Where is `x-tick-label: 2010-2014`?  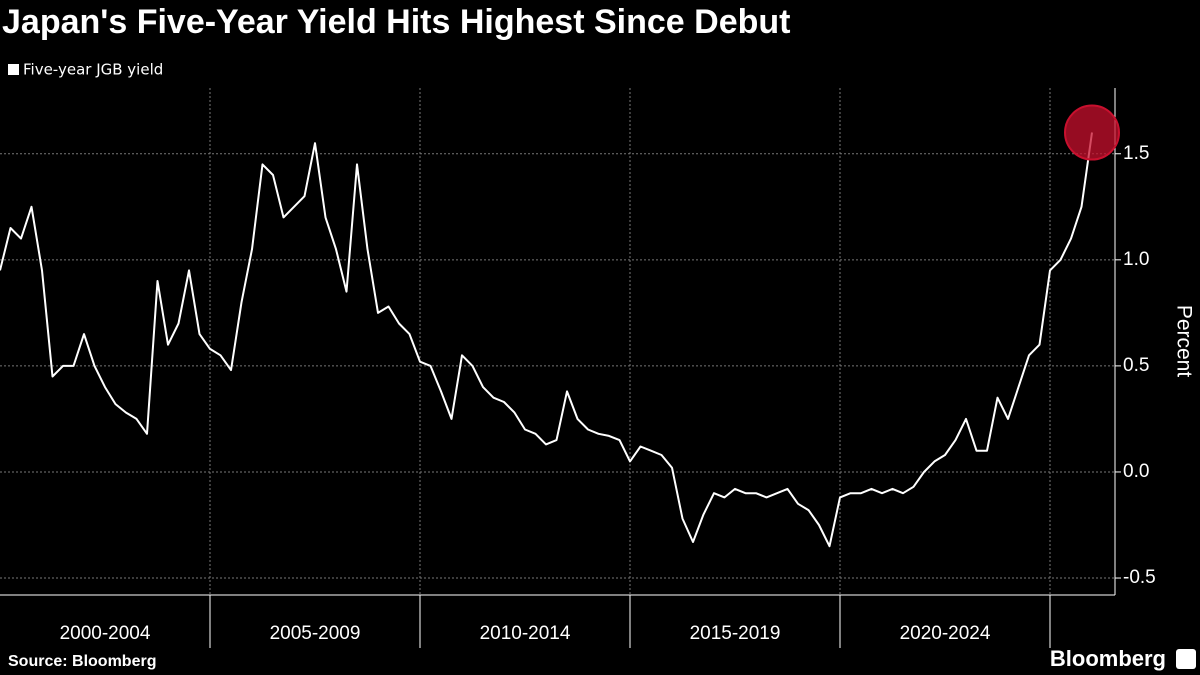 x-tick-label: 2010-2014 is located at coordinates (525, 633).